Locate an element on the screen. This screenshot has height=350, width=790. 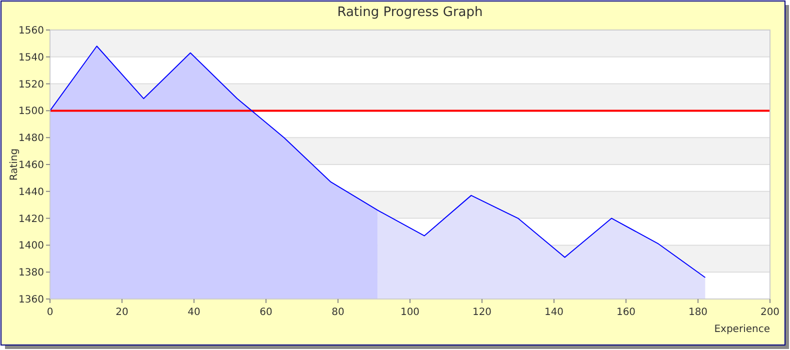
x-tick-label: 0 is located at coordinates (50, 312).